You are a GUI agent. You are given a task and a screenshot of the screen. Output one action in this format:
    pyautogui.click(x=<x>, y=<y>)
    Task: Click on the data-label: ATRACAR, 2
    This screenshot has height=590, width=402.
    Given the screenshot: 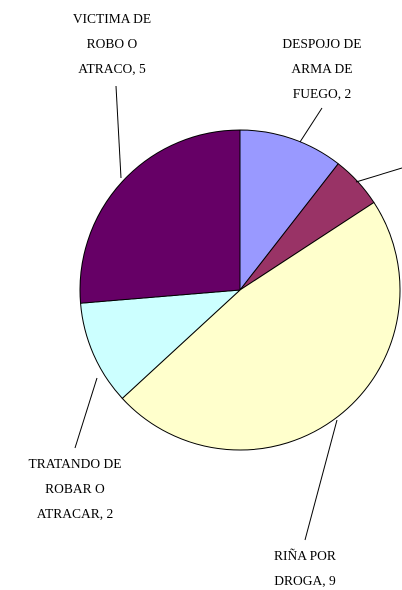 What is the action you would take?
    pyautogui.click(x=75, y=513)
    